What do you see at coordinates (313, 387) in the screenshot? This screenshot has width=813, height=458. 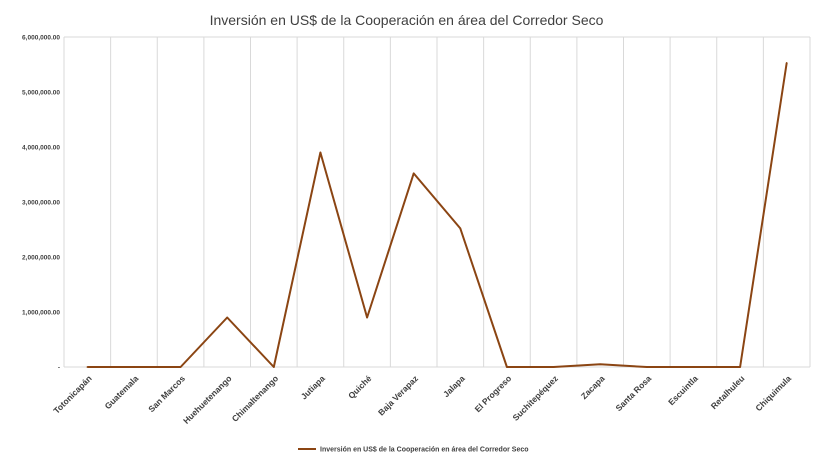 I see `x-tick-label: Jutiapa` at bounding box center [313, 387].